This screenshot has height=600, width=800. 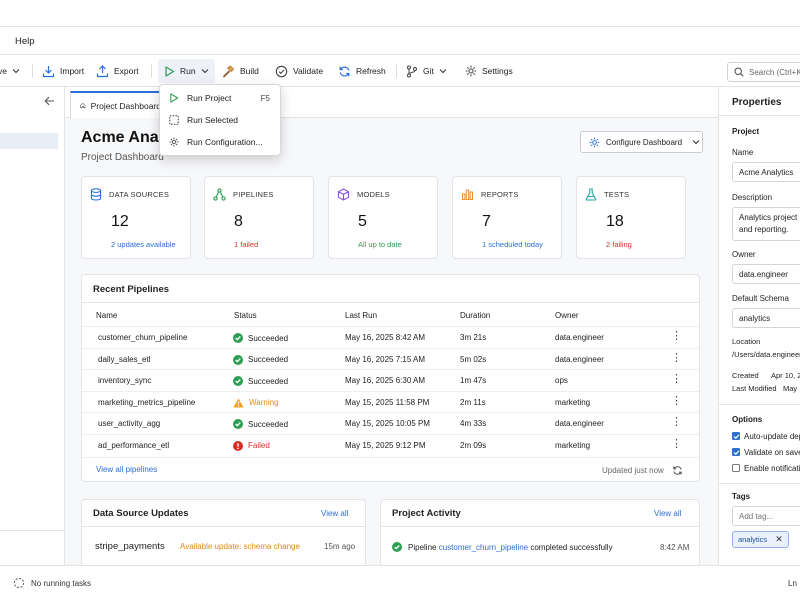 I want to click on selected-tree-item, so click(x=29, y=141).